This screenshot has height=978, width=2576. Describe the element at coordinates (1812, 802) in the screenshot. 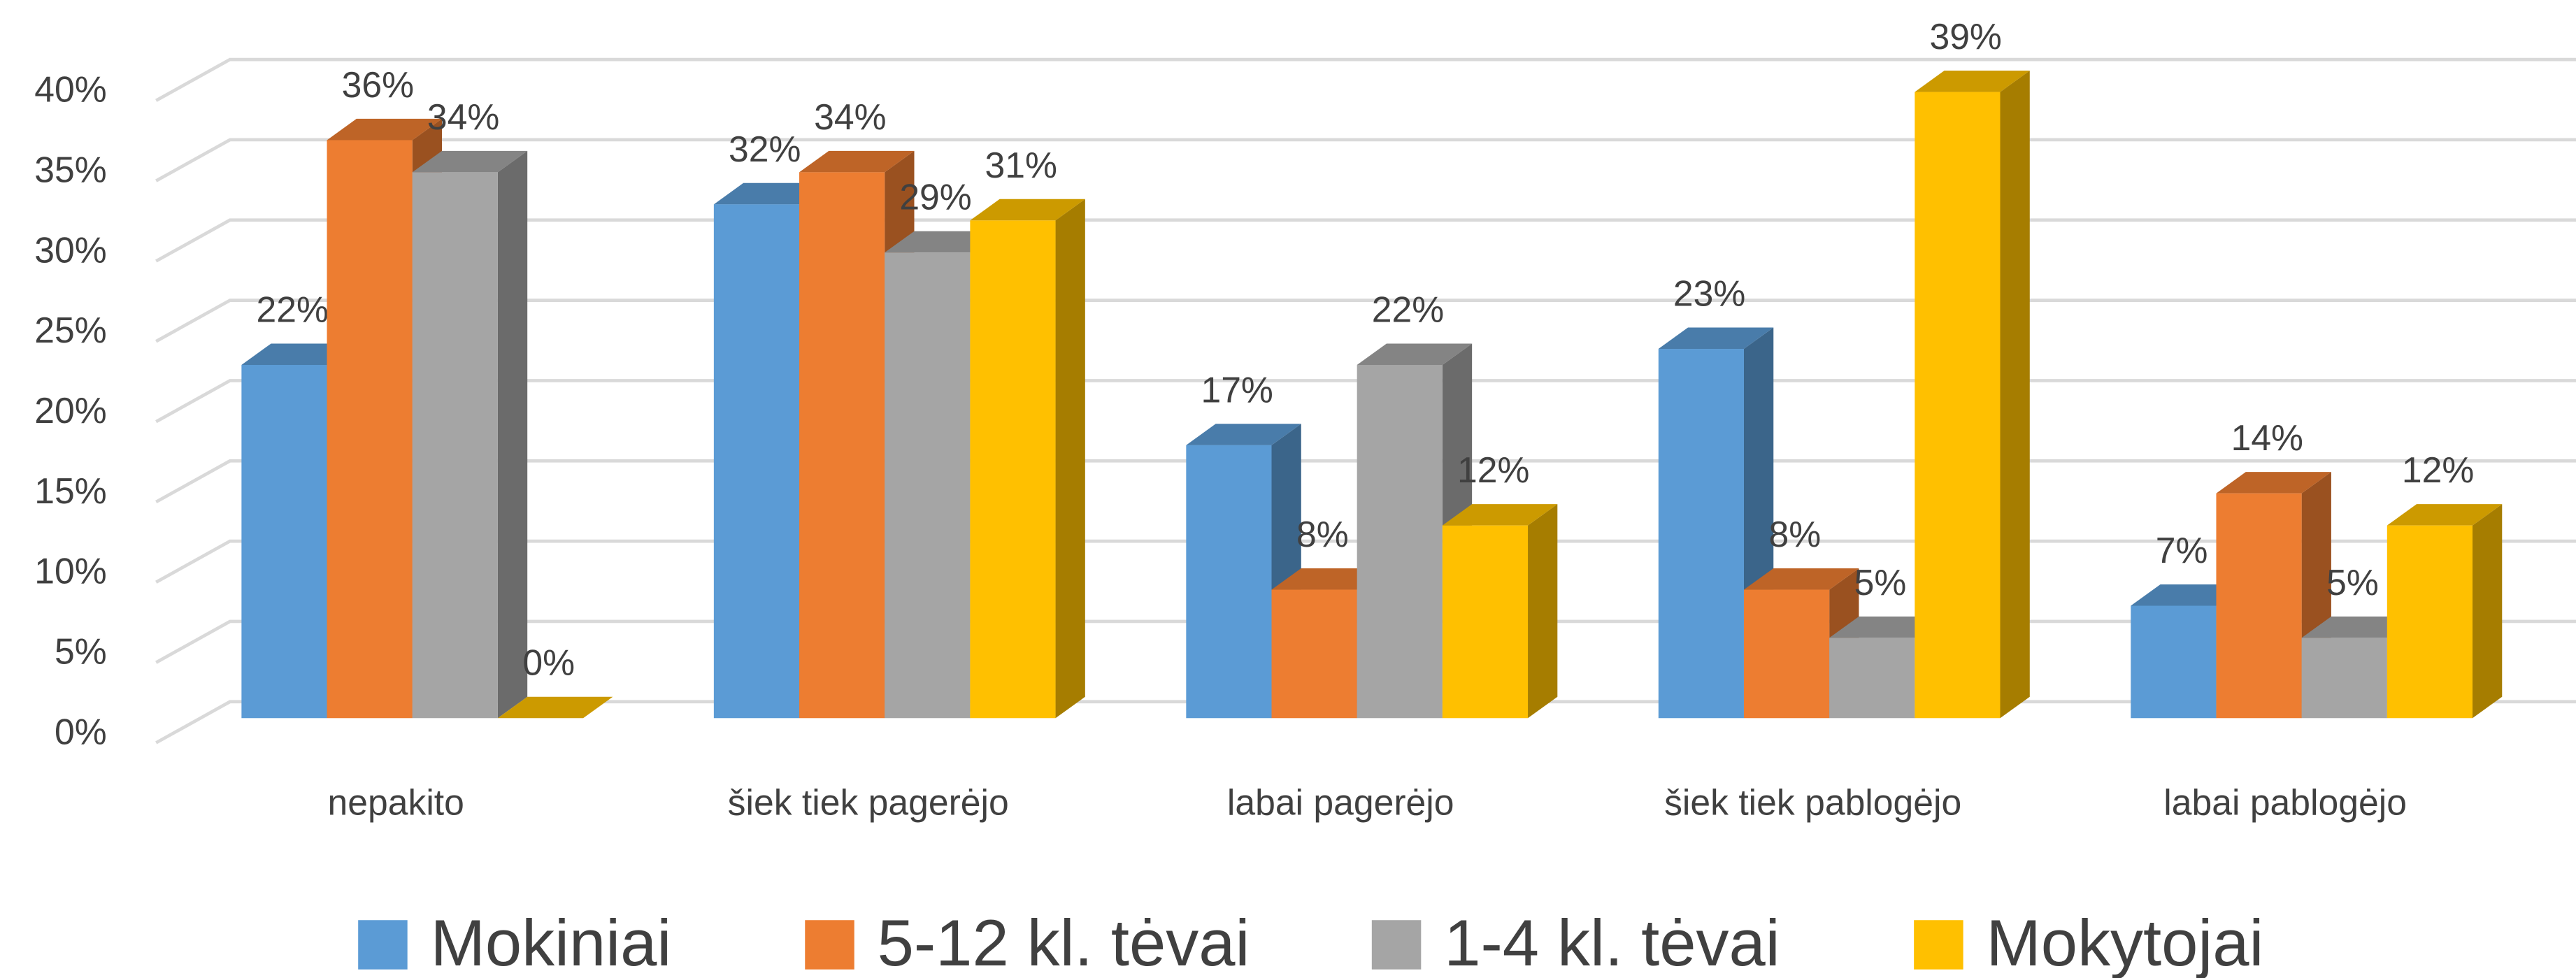

I see `x-tick-label: šiek tiek pablogėjo` at that location.